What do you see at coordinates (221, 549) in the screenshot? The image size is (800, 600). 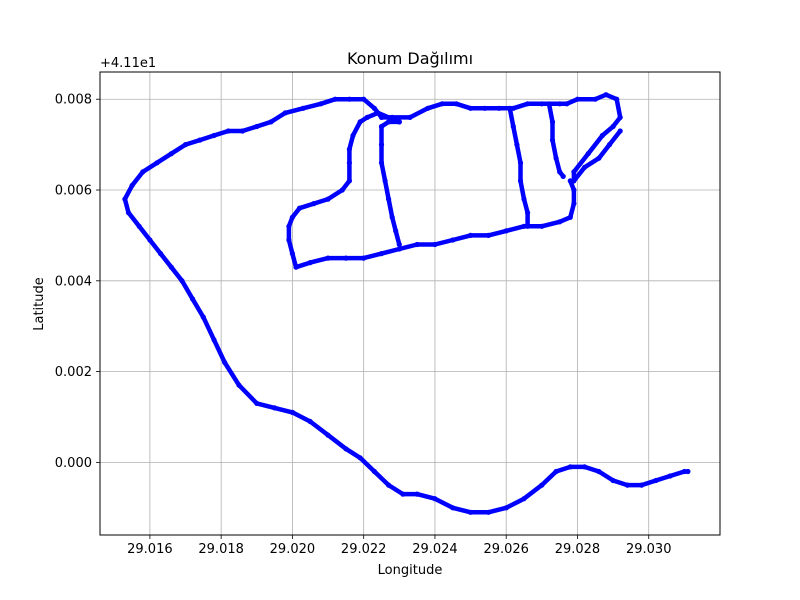 I see `x-tick-label: 29.018` at bounding box center [221, 549].